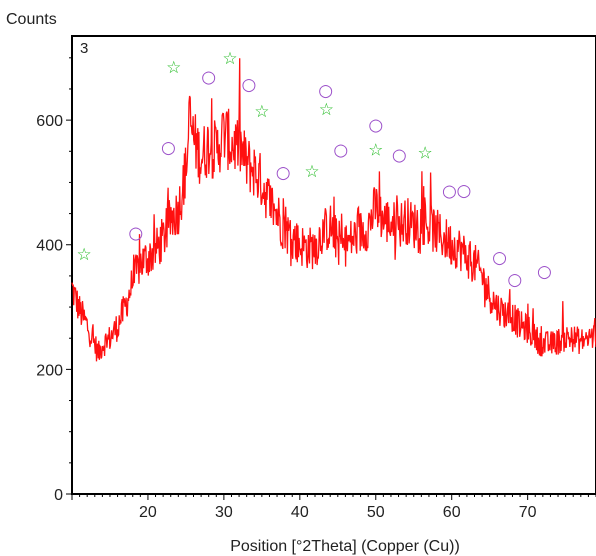 The width and height of the screenshot is (596, 556). What do you see at coordinates (452, 512) in the screenshot?
I see `x-tick-label: 60` at bounding box center [452, 512].